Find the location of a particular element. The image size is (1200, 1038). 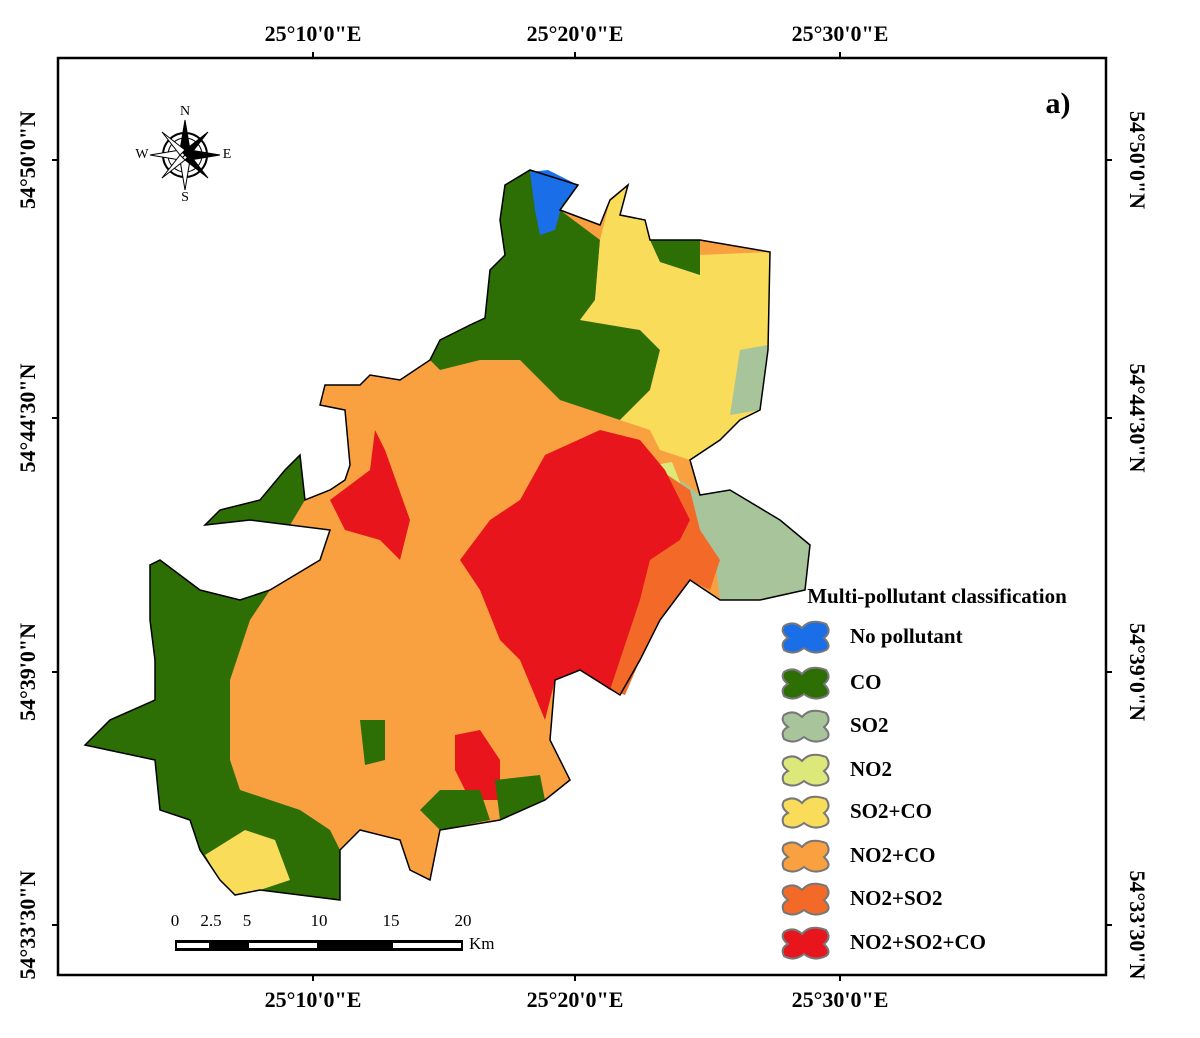

scale-tick-label: 5 is located at coordinates (247, 920).